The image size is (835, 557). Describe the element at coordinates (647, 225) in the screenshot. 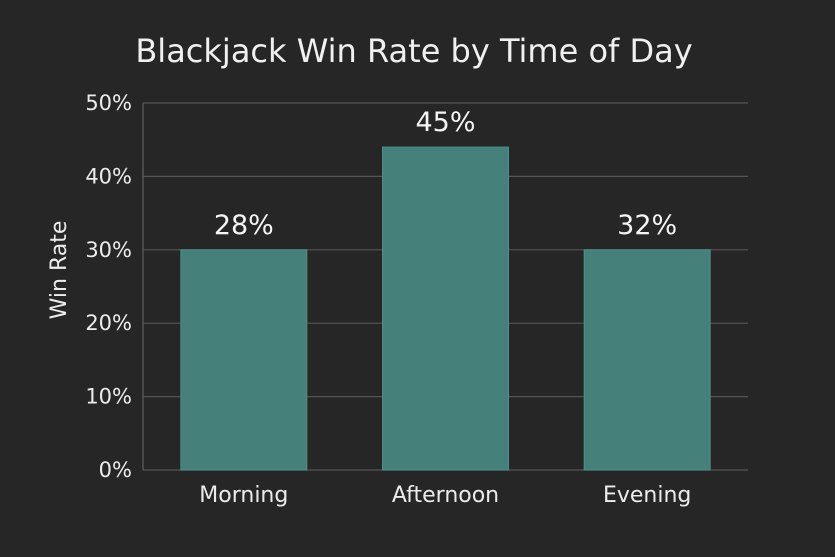

I see `data-label-evening: 32%` at that location.